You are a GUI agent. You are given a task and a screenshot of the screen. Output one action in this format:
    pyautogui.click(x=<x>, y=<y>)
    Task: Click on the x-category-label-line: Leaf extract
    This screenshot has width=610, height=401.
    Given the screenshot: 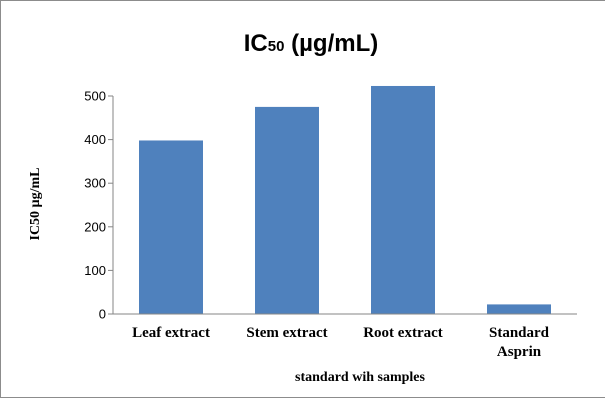 What is the action you would take?
    pyautogui.click(x=171, y=333)
    